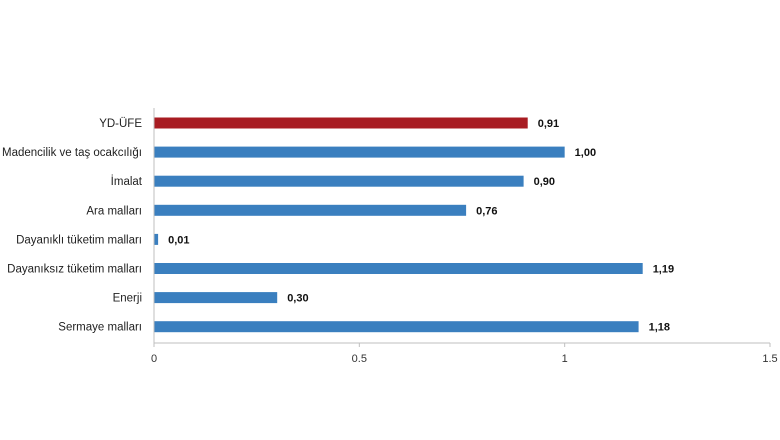 This screenshot has width=780, height=440. I want to click on x-tick-label: 1.5, so click(769, 359).